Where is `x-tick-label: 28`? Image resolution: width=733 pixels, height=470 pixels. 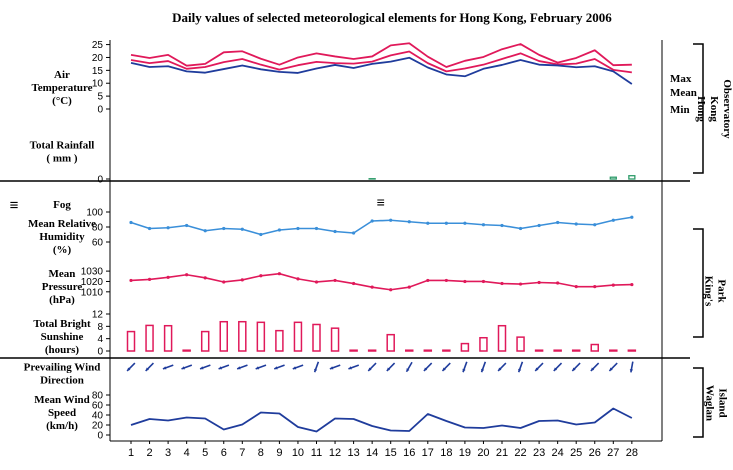 x-tick-label: 28 is located at coordinates (632, 453).